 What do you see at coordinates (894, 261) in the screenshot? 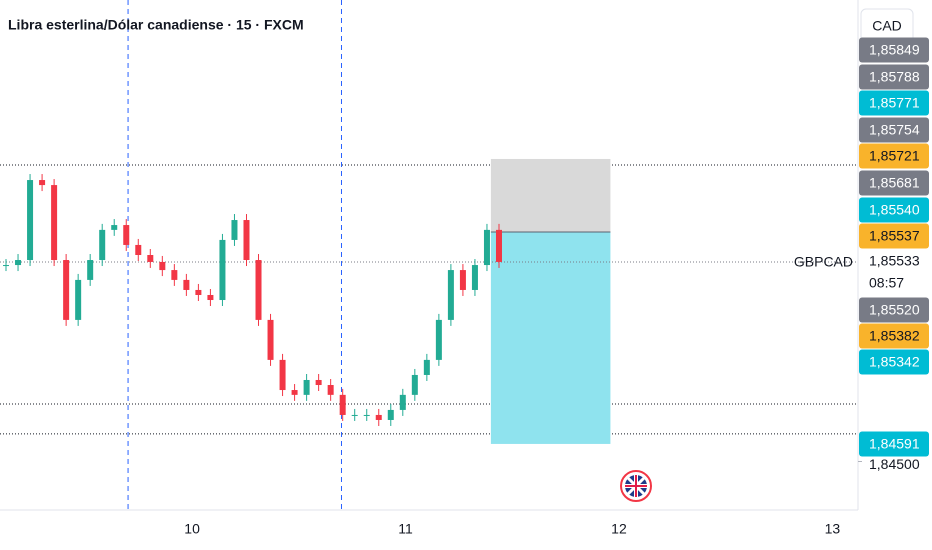
I see `current-price-label: 1,85533` at bounding box center [894, 261].